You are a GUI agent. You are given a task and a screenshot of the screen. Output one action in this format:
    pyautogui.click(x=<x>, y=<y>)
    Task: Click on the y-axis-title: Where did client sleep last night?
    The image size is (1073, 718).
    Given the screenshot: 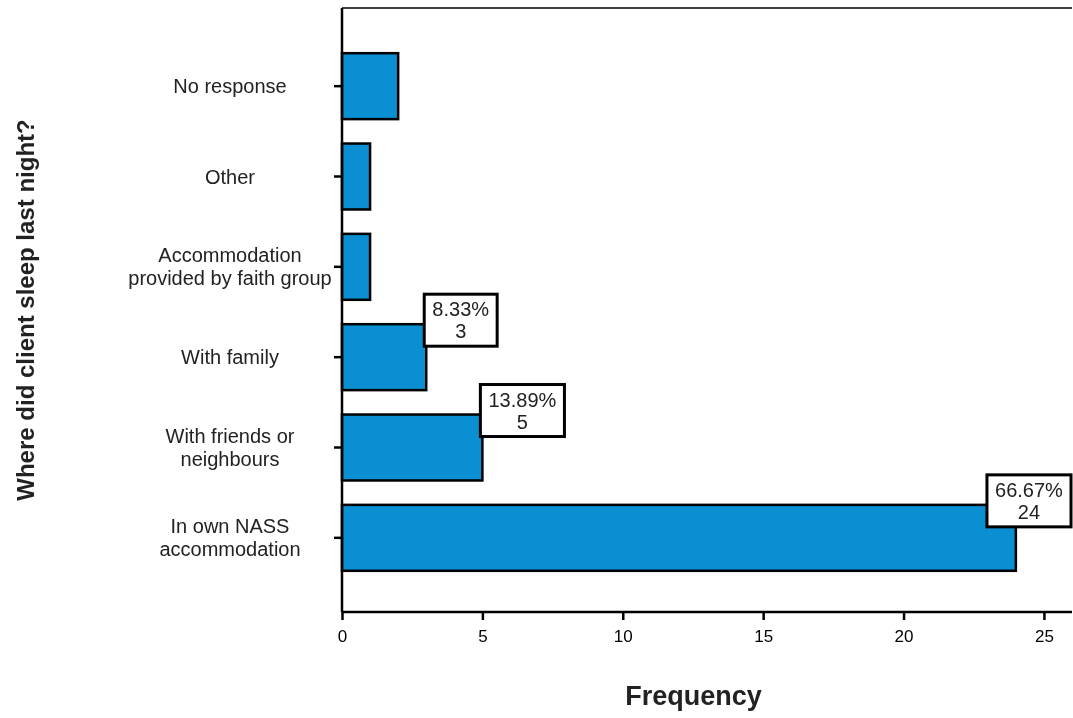 What is the action you would take?
    pyautogui.click(x=25, y=310)
    